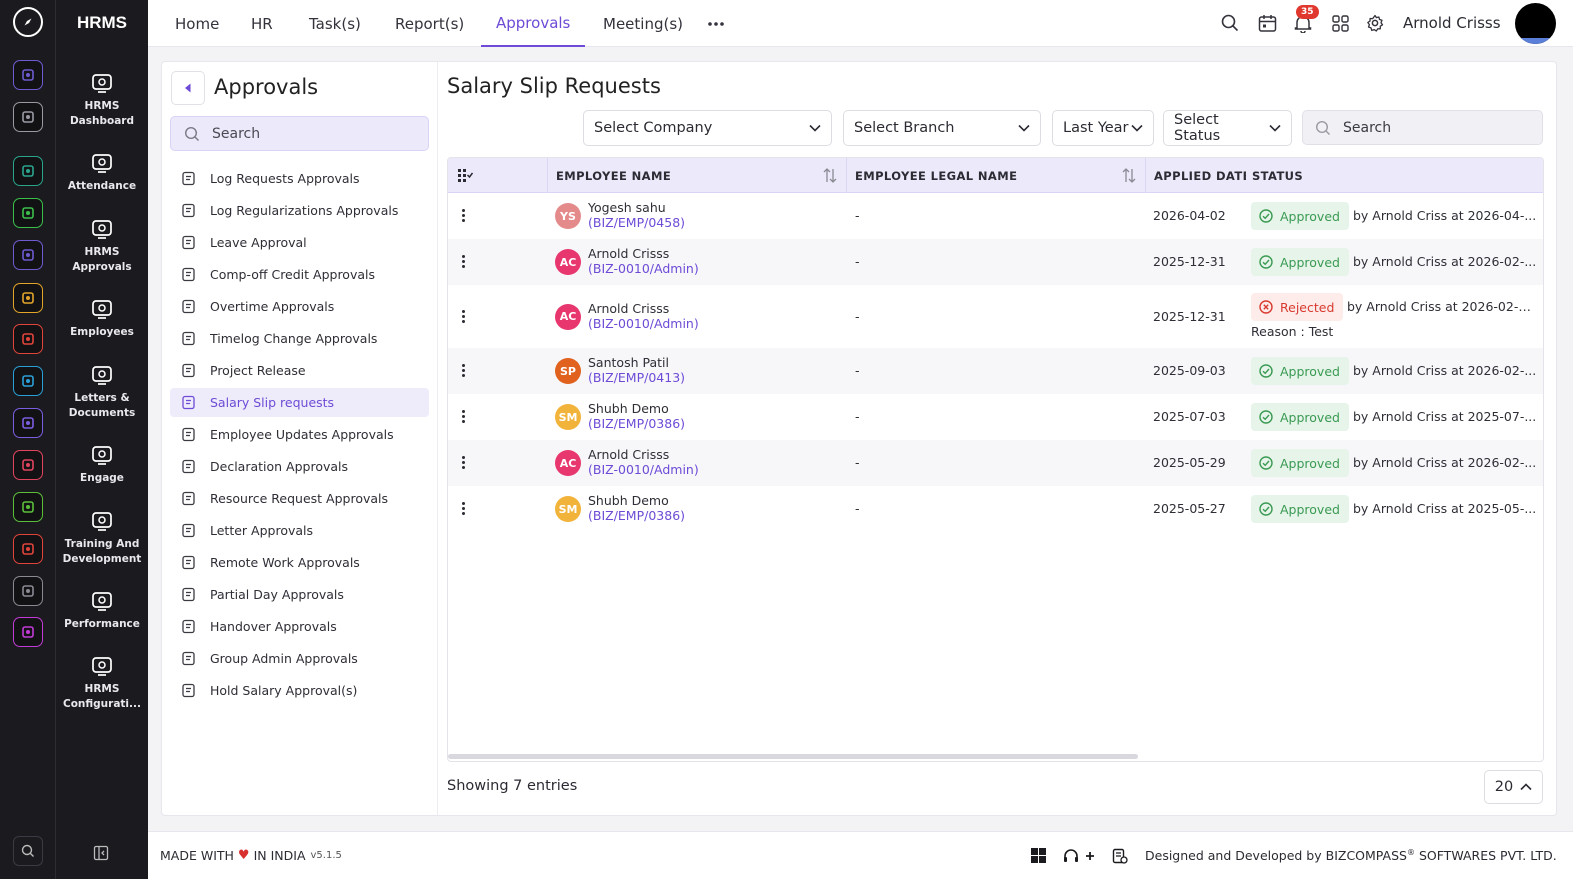 Image resolution: width=1573 pixels, height=879 pixels. Describe the element at coordinates (28, 591) in the screenshot. I see `house-rail-icon` at that location.